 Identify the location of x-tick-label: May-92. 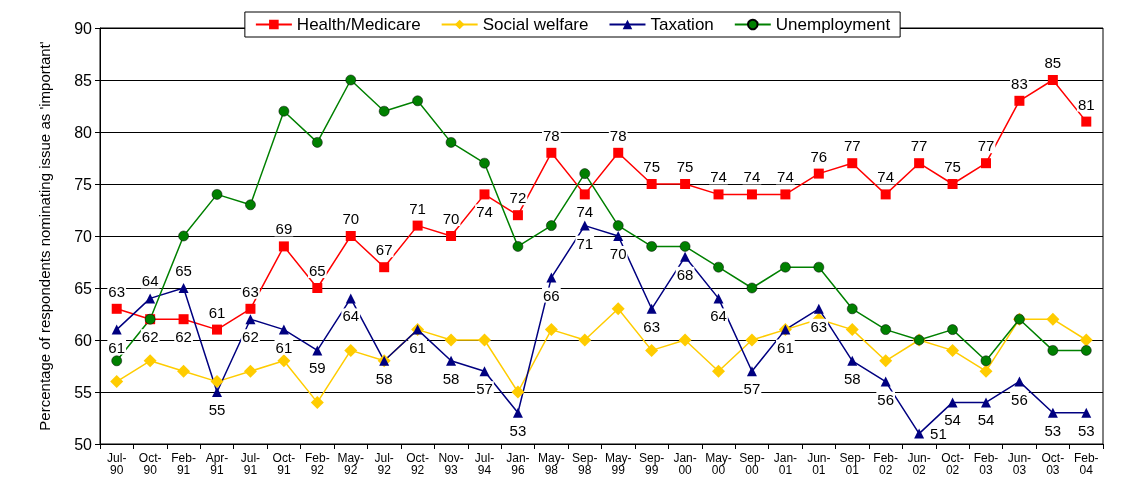
(351, 464).